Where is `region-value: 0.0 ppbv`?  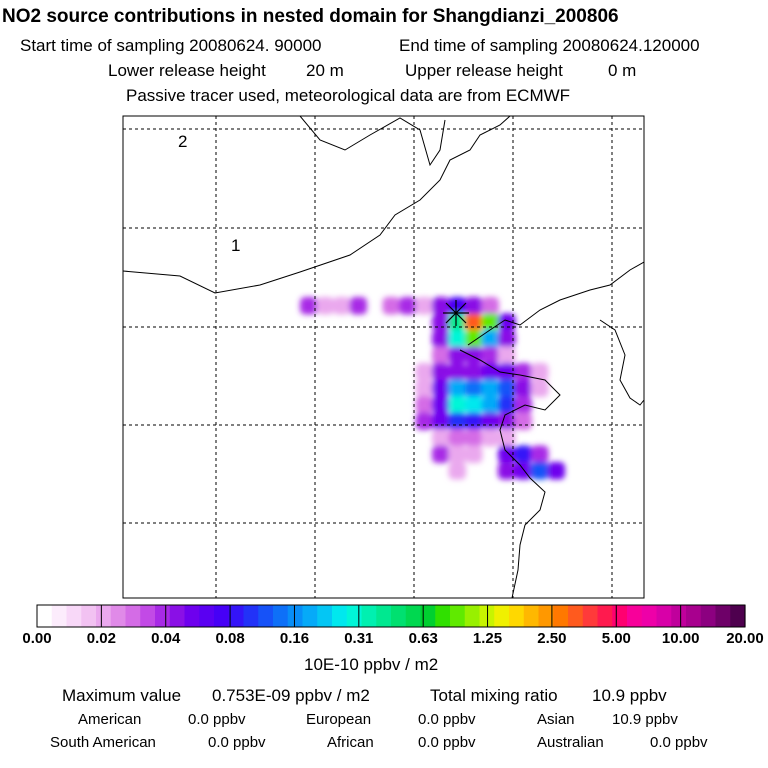
region-value: 0.0 ppbv is located at coordinates (447, 742).